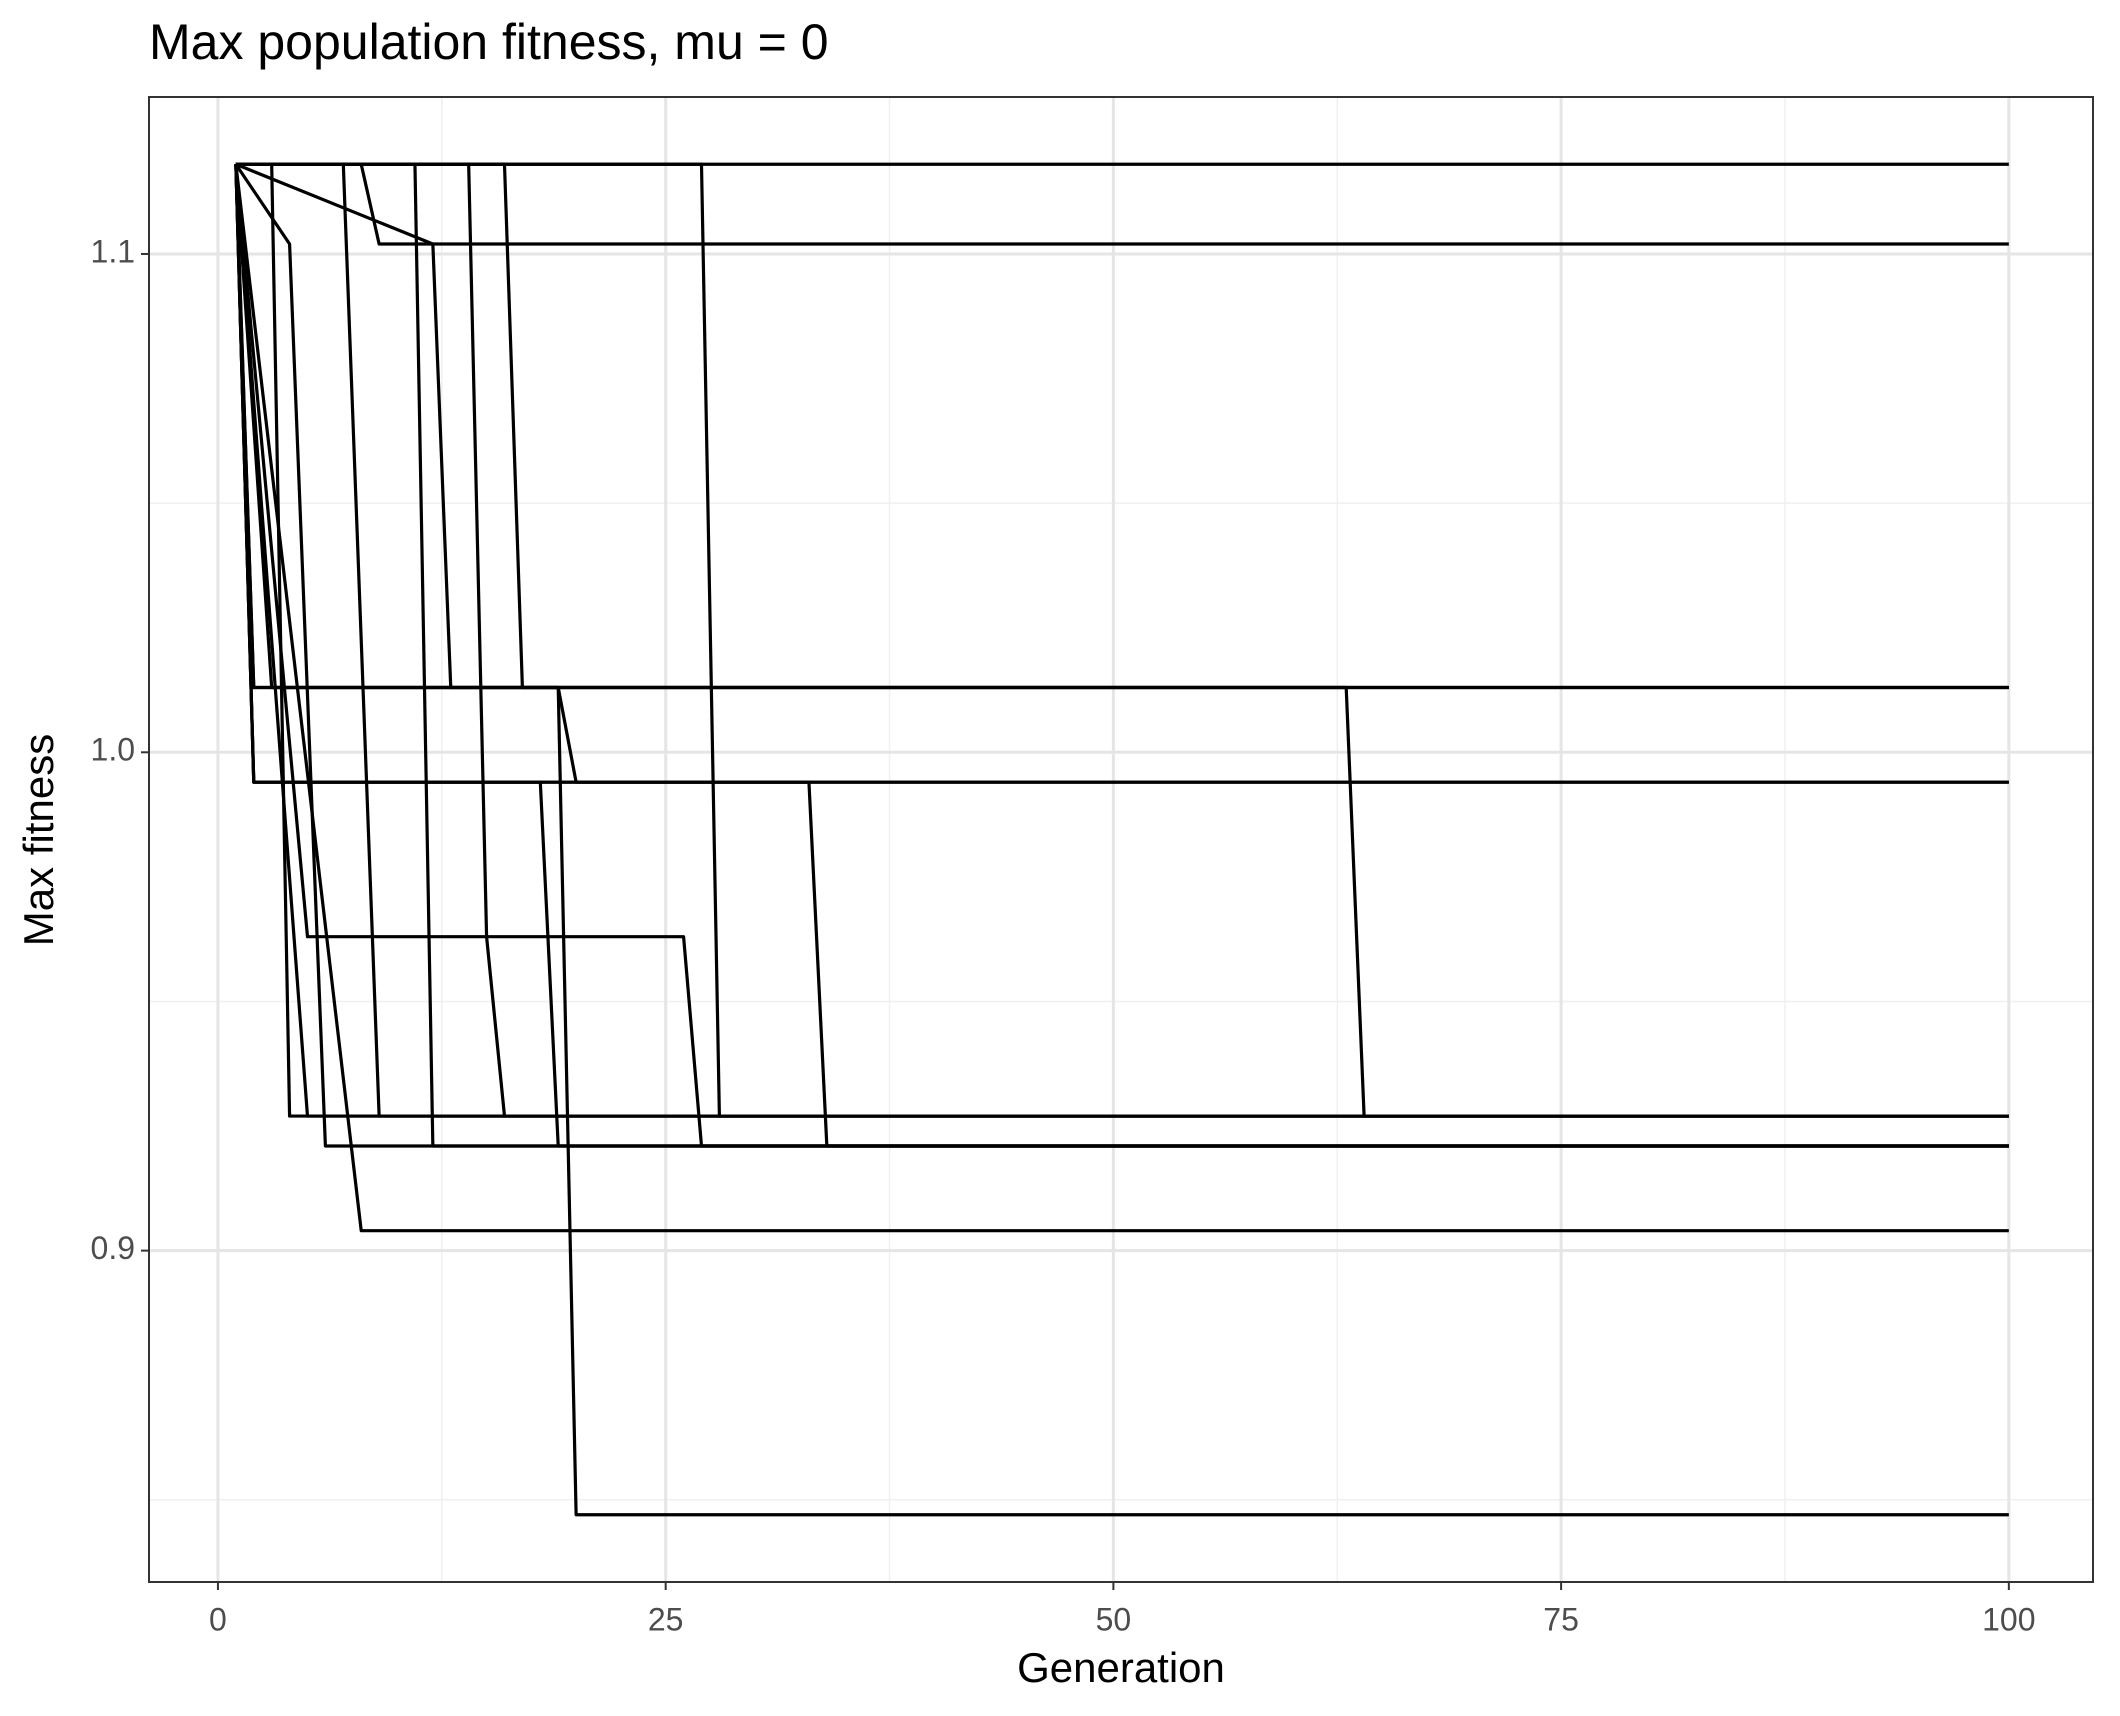 The height and width of the screenshot is (1716, 2120). I want to click on x-tick-label: 25, so click(666, 1619).